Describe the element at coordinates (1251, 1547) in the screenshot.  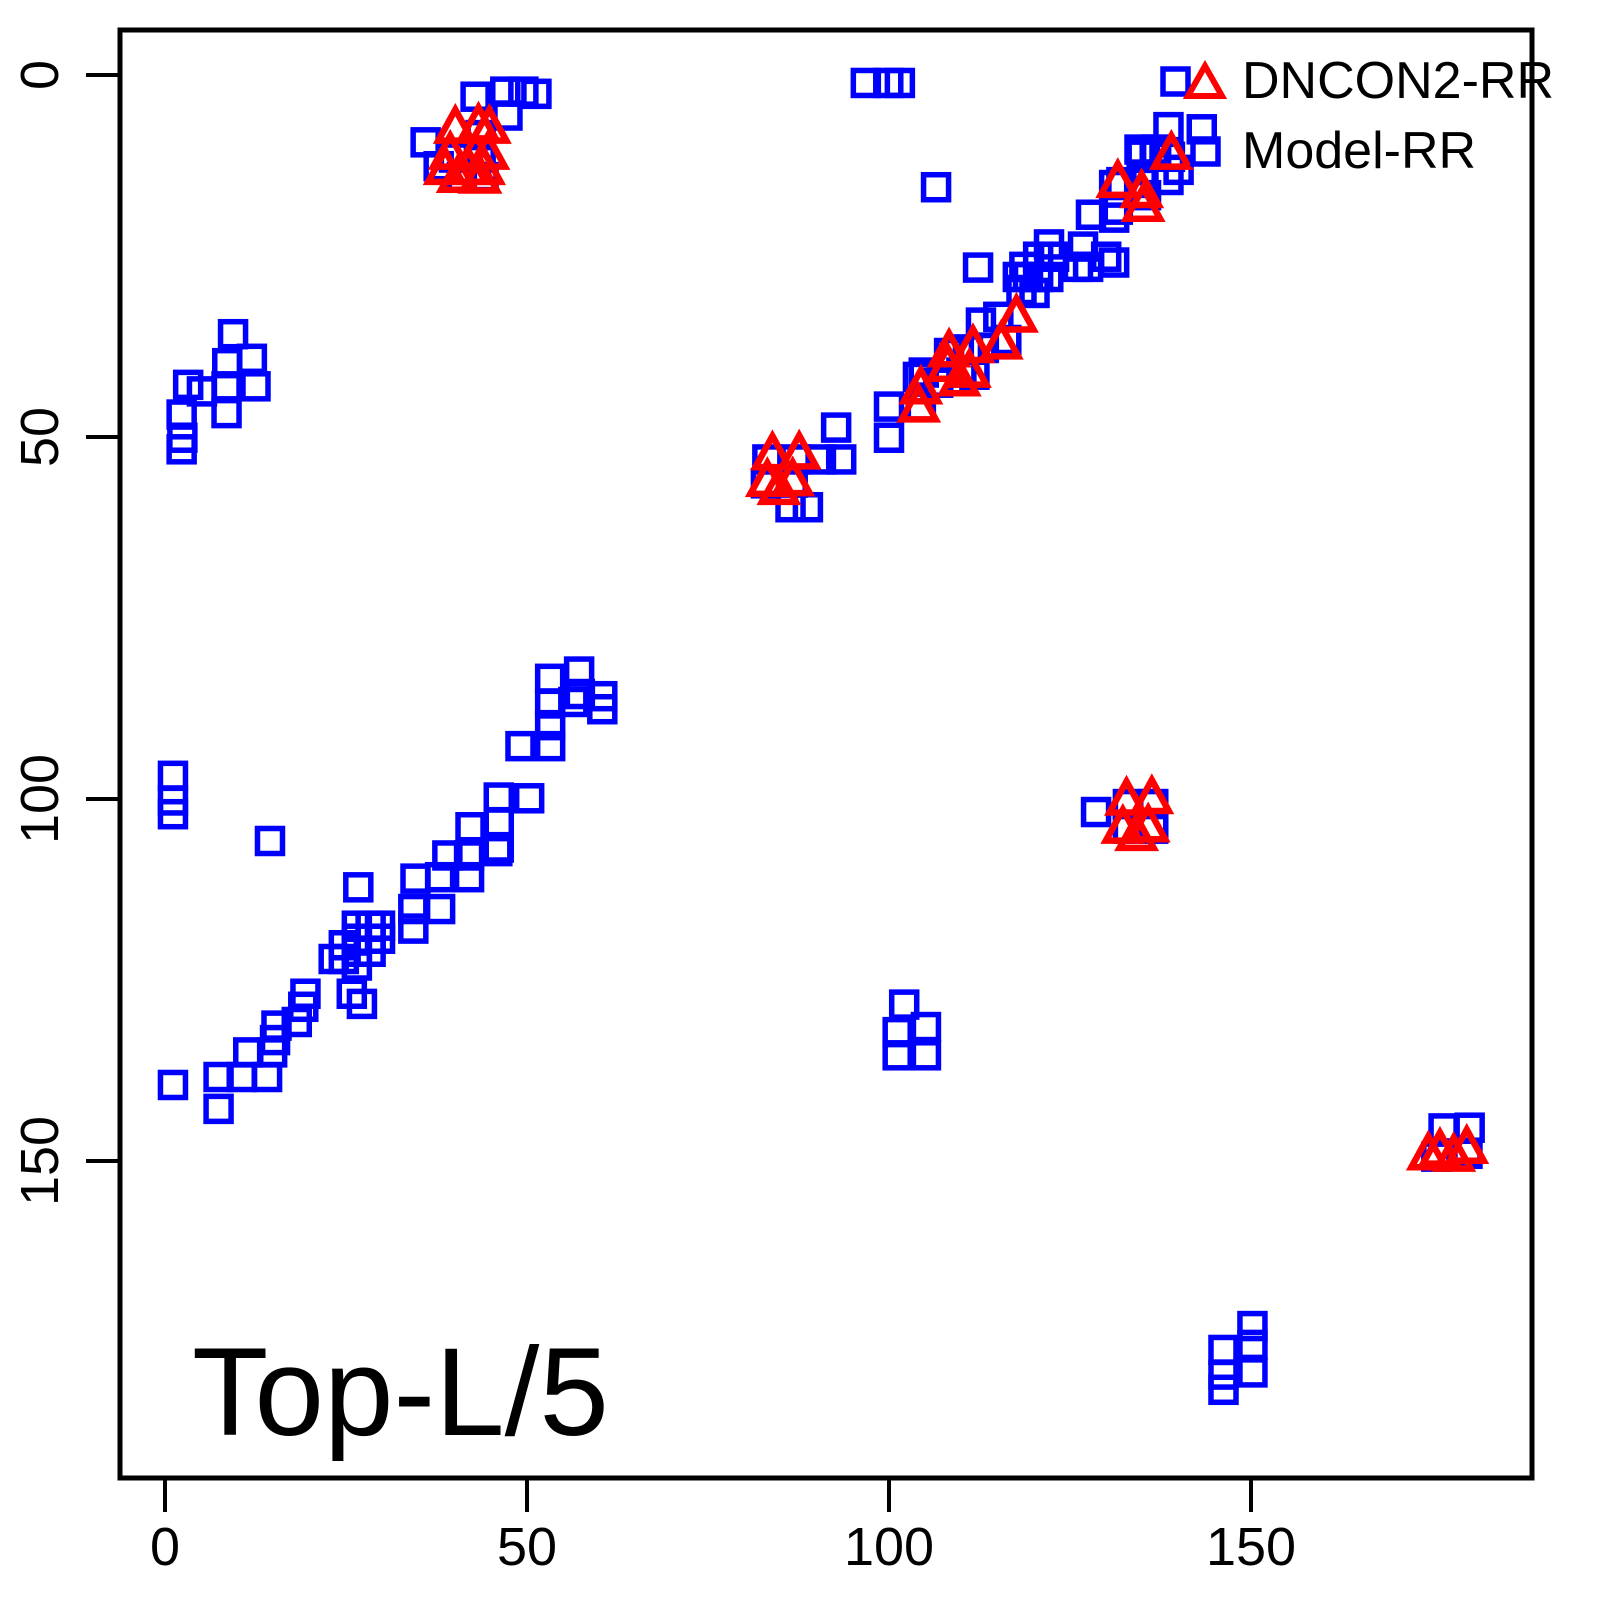
I see `x-axis-tick-label: 150` at that location.